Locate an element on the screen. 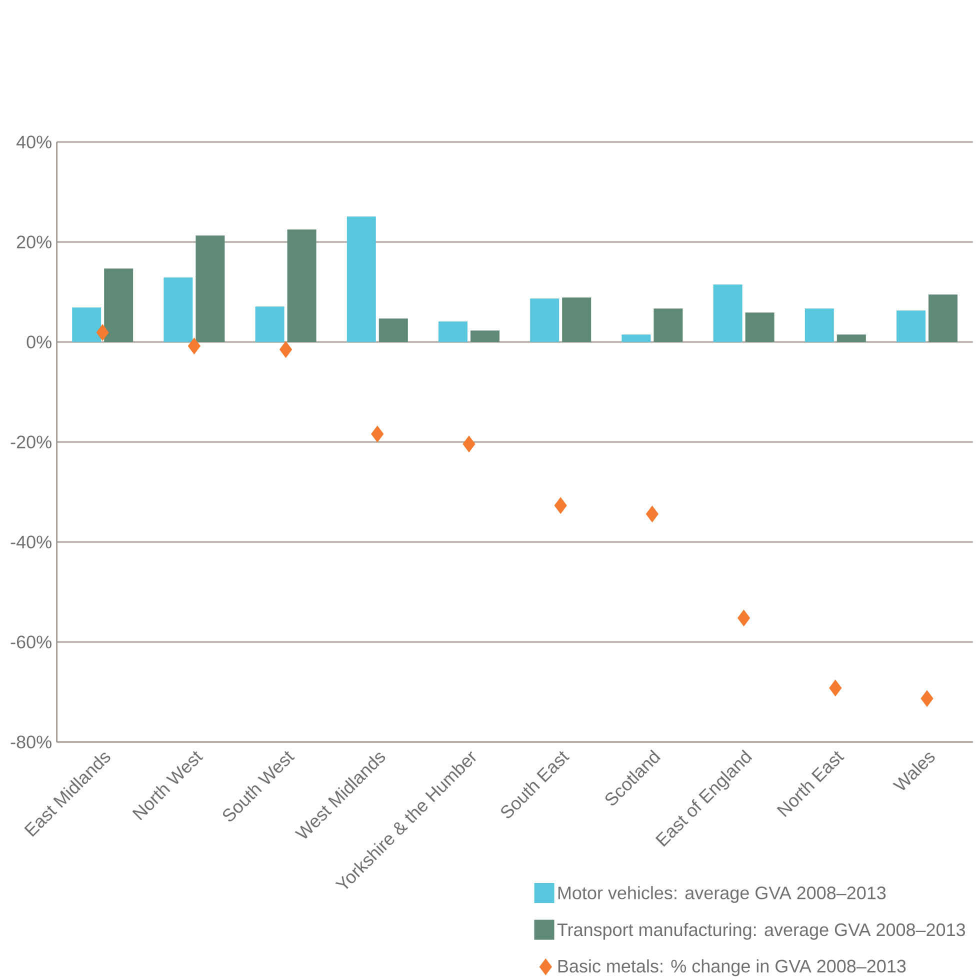  y-tick-label: -40% is located at coordinates (31, 542).